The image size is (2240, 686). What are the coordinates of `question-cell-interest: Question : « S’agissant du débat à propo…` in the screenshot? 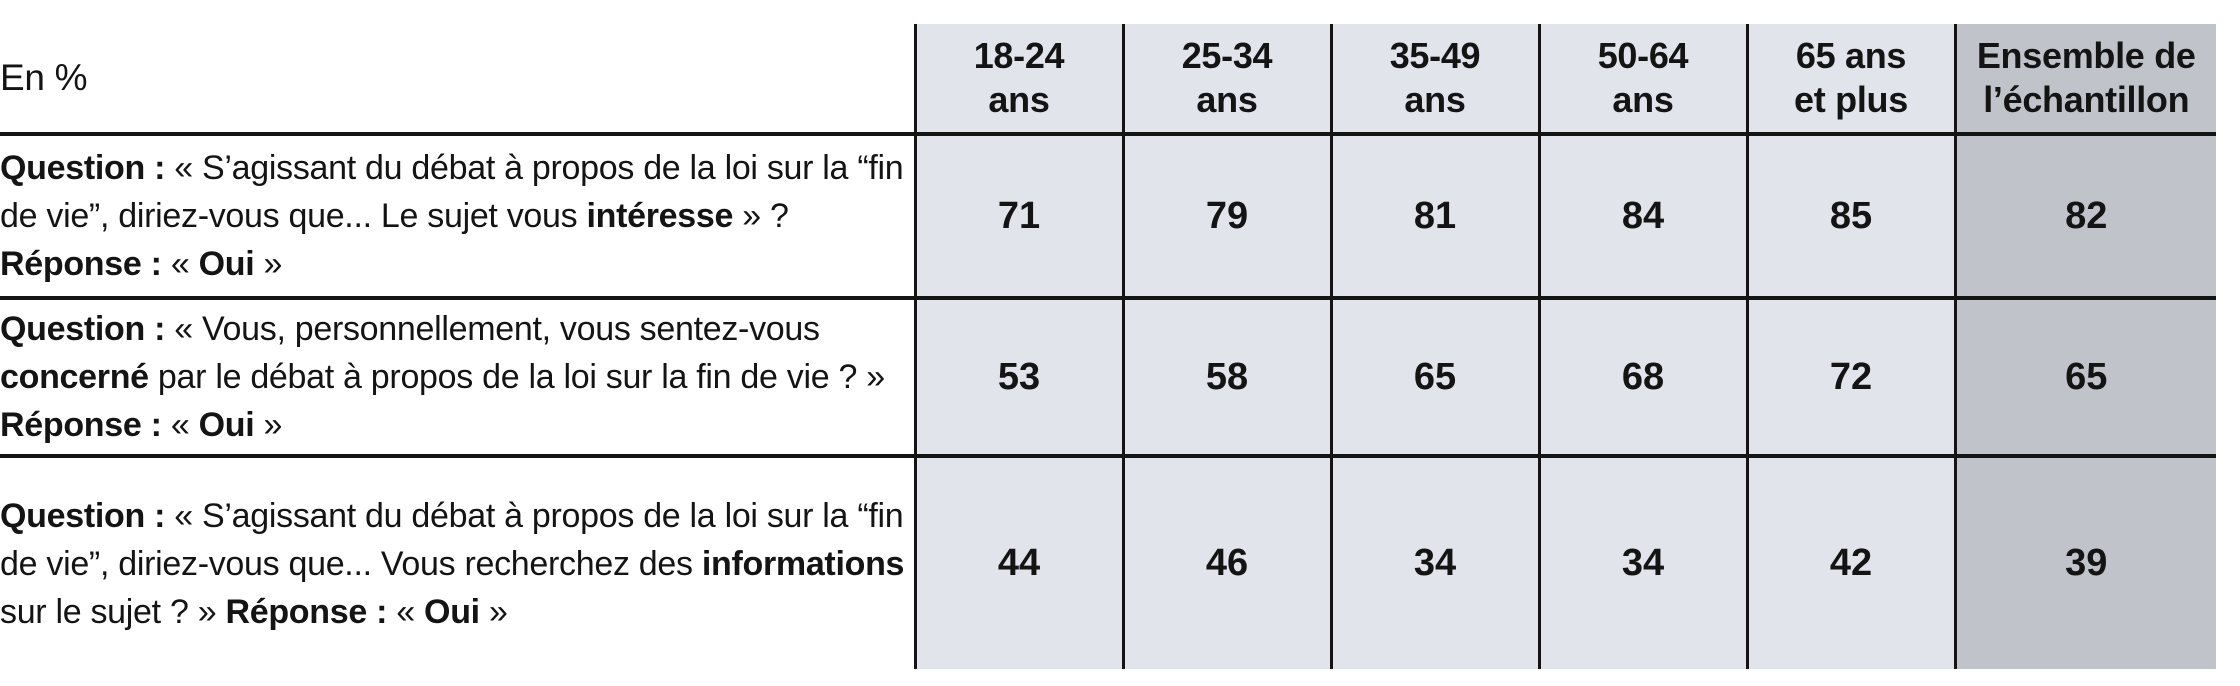 It's located at (457, 217).